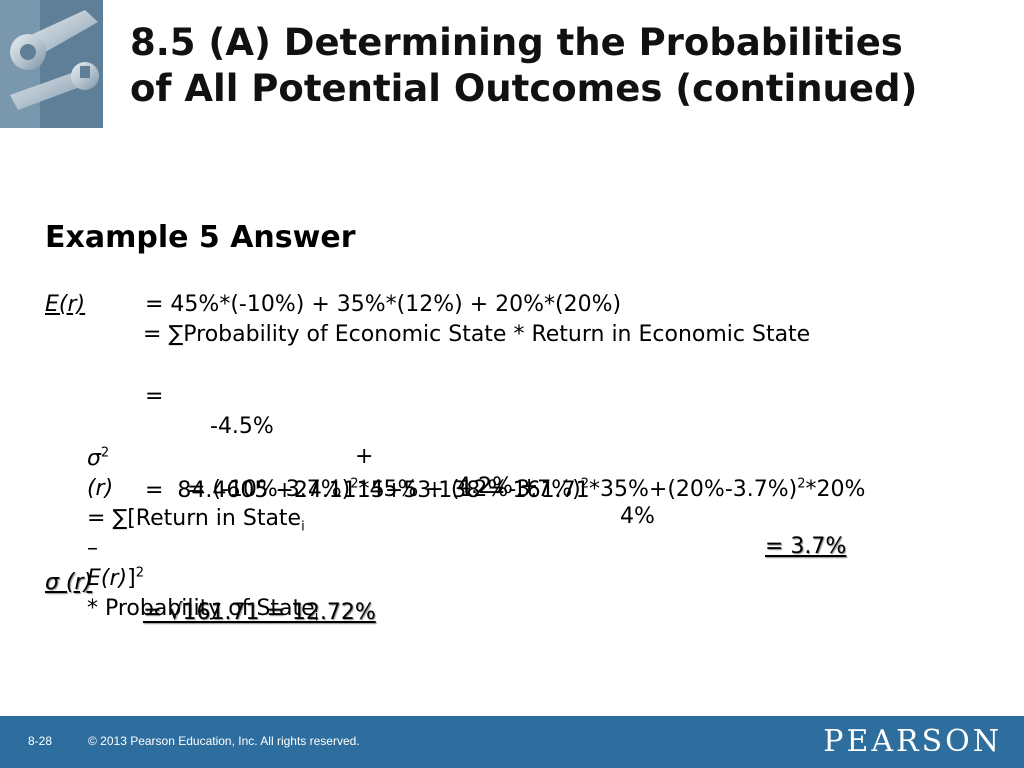 The width and height of the screenshot is (1024, 768). I want to click on variance-bracket: ], so click(131, 578).